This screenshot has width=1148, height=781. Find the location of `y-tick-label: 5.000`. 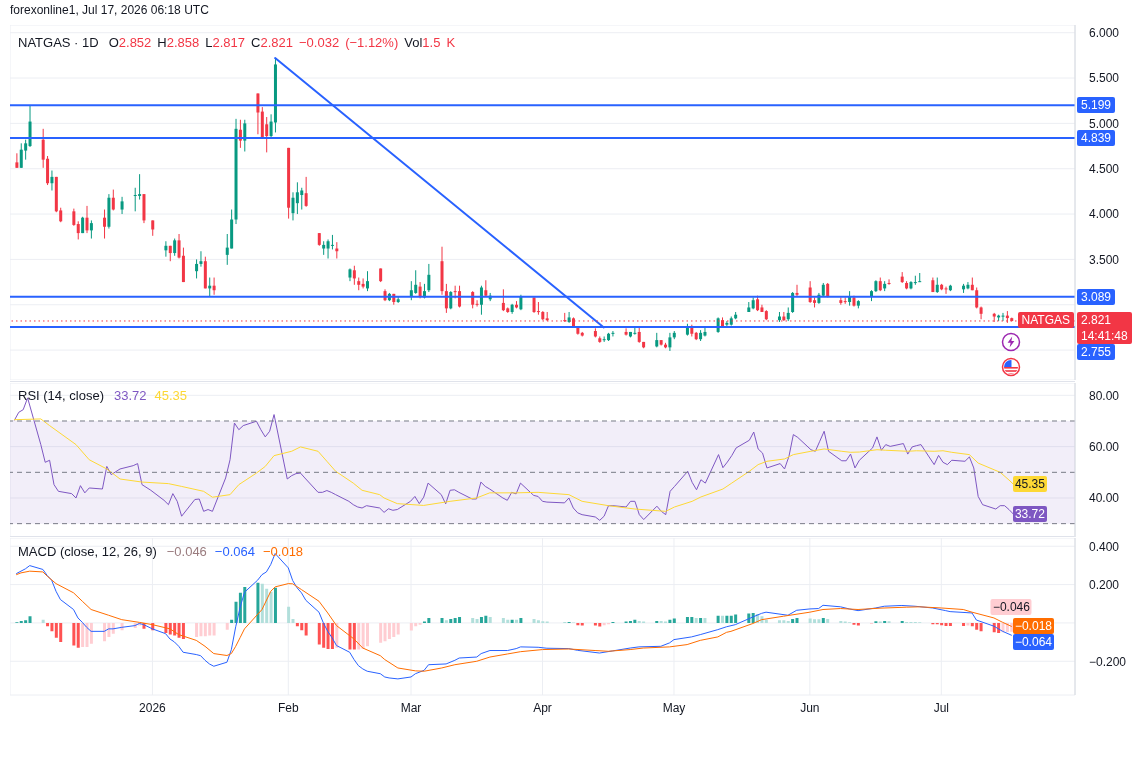

y-tick-label: 5.000 is located at coordinates (1104, 123).